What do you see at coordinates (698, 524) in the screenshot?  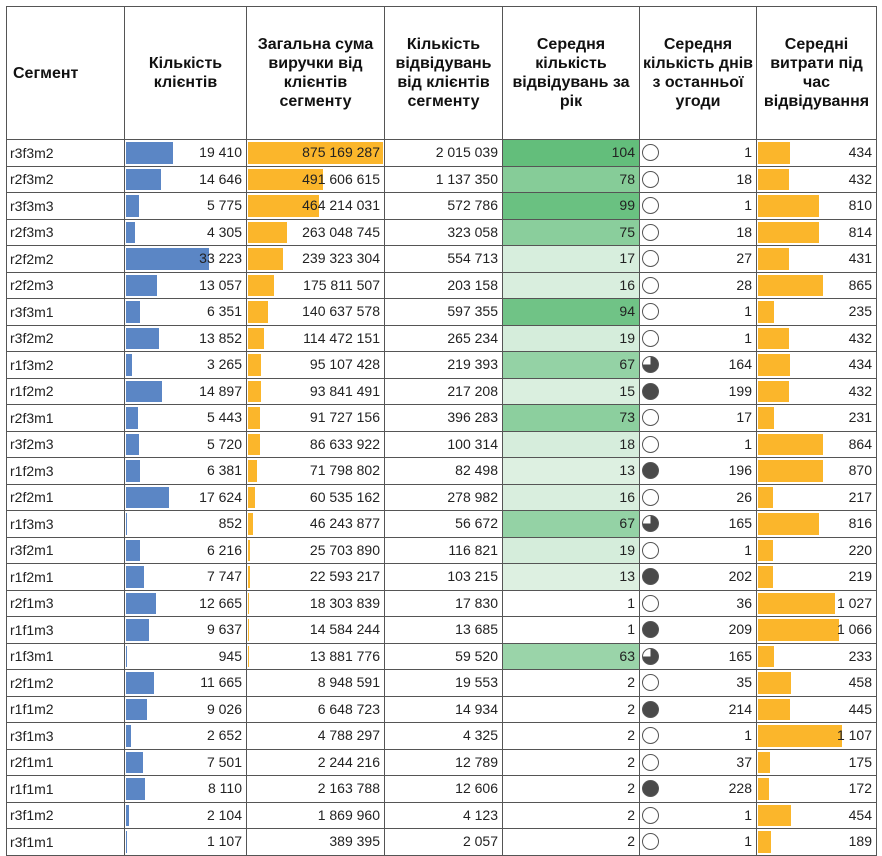 I see `days-since-cell: 165` at bounding box center [698, 524].